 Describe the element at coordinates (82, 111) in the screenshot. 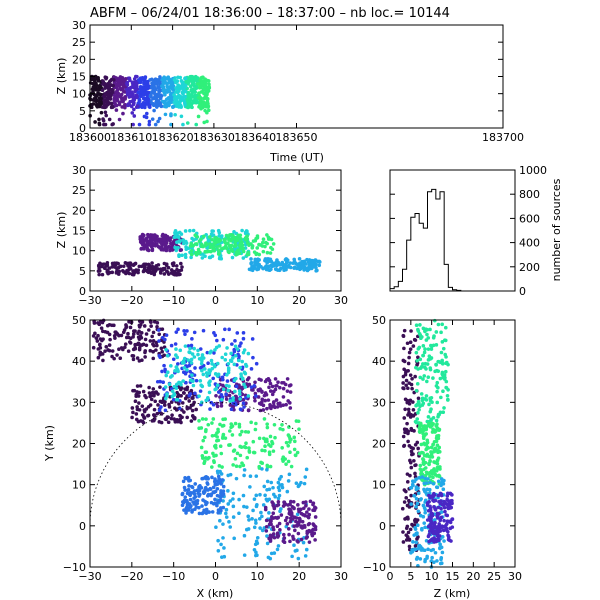

I see `y-tick-label: 5` at that location.